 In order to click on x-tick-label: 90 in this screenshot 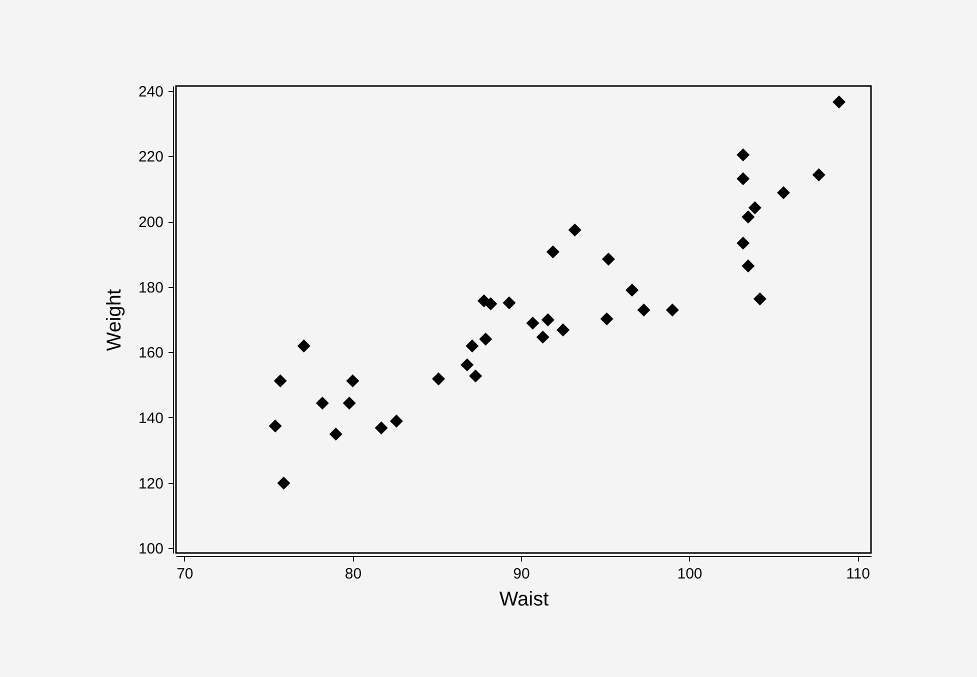, I will do `click(521, 574)`.